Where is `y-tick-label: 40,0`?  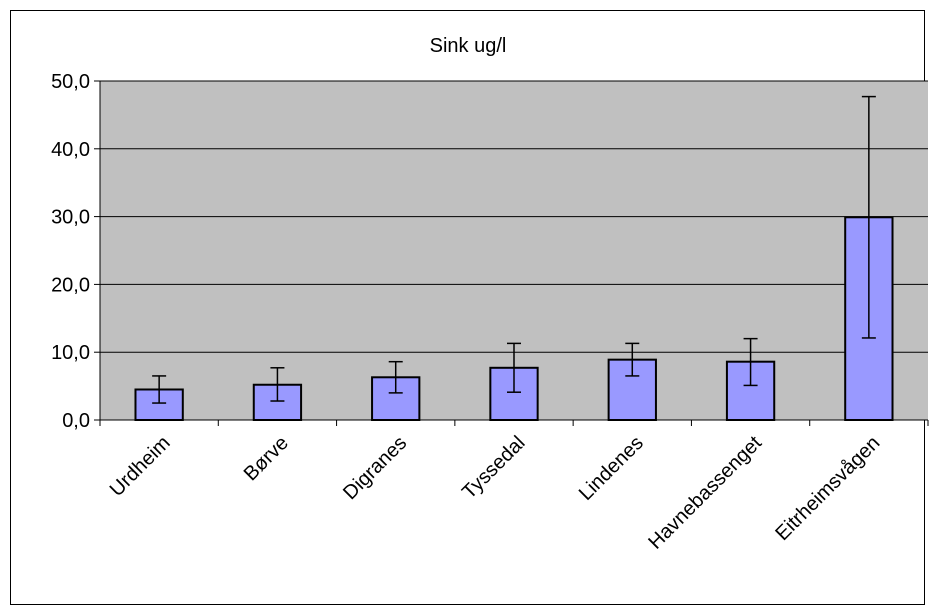 y-tick-label: 40,0 is located at coordinates (70, 150).